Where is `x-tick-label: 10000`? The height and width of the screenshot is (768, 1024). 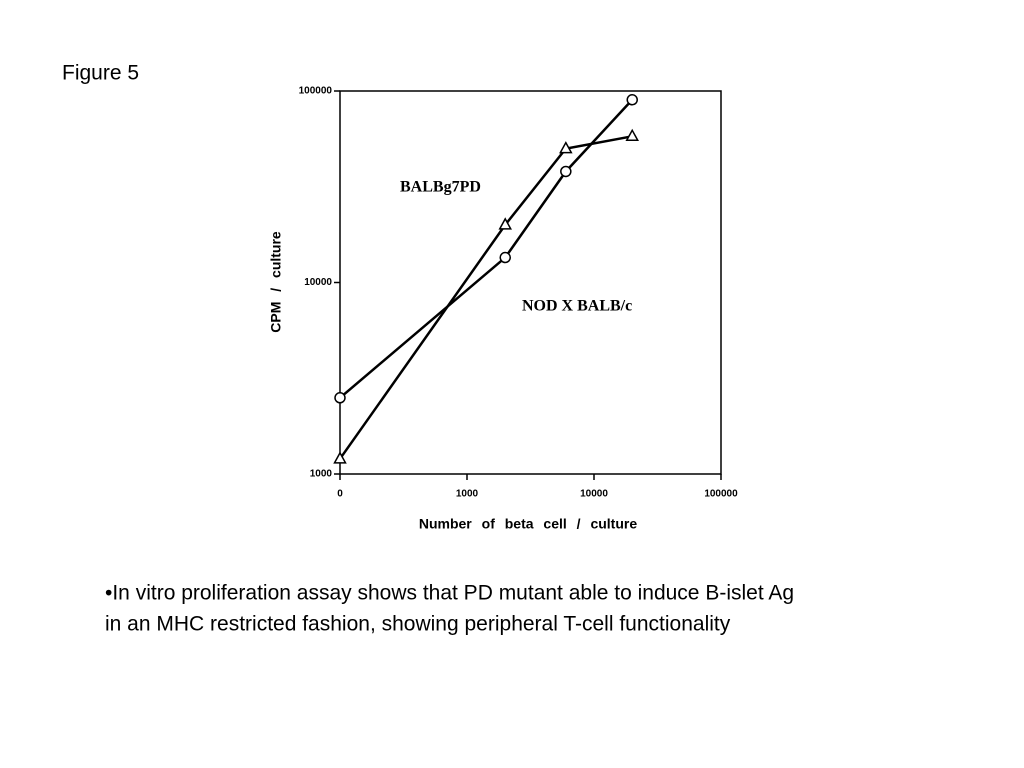 x-tick-label: 10000 is located at coordinates (594, 494).